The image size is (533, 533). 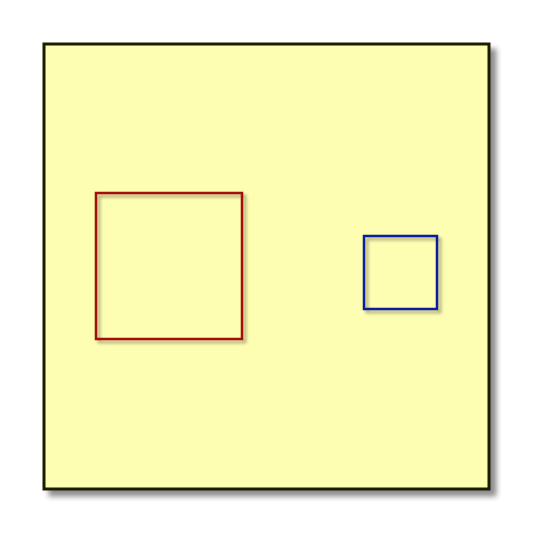 What do you see at coordinates (400, 272) in the screenshot?
I see `small-square` at bounding box center [400, 272].